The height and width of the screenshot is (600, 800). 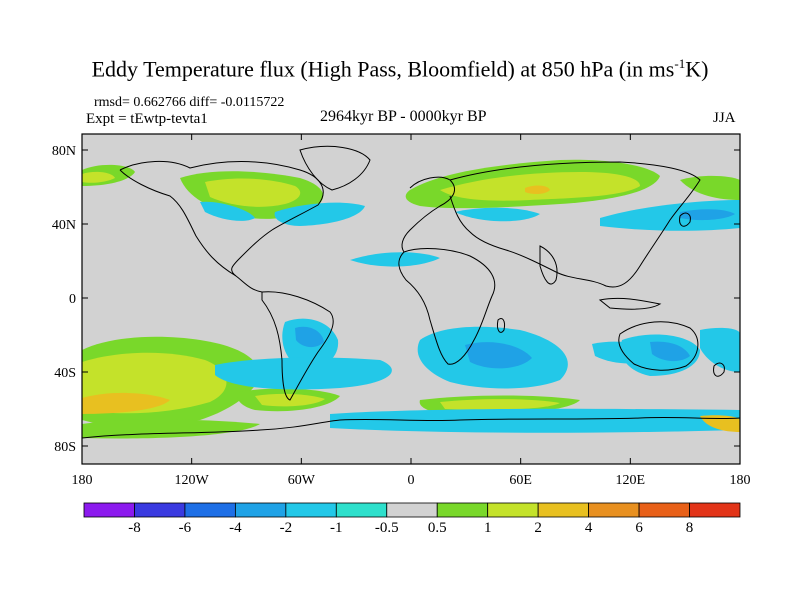 I want to click on stats-text: rmsd= 0.662766 diff= -0.0115722, so click(x=189, y=102).